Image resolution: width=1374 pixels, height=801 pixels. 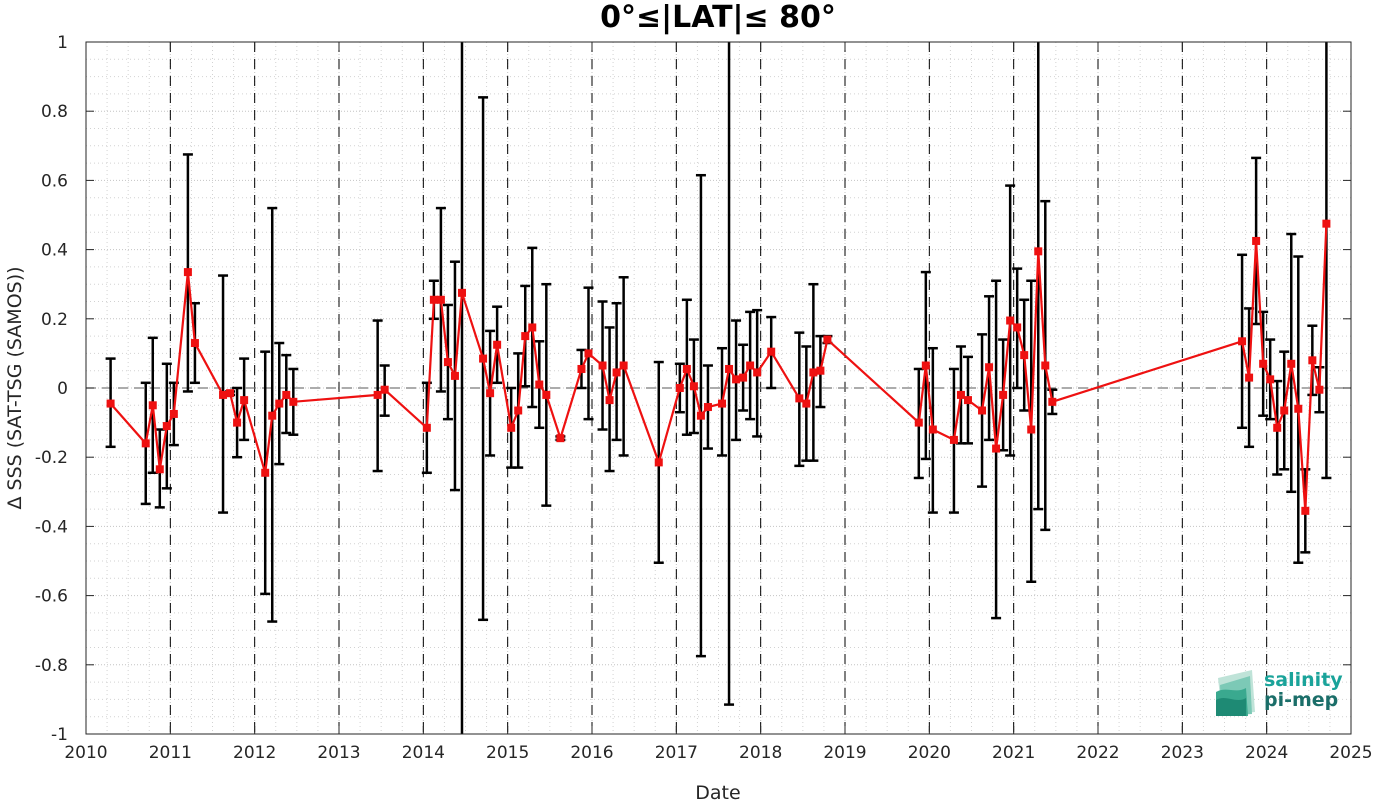 What do you see at coordinates (62, 43) in the screenshot?
I see `y-tick-label: 1` at bounding box center [62, 43].